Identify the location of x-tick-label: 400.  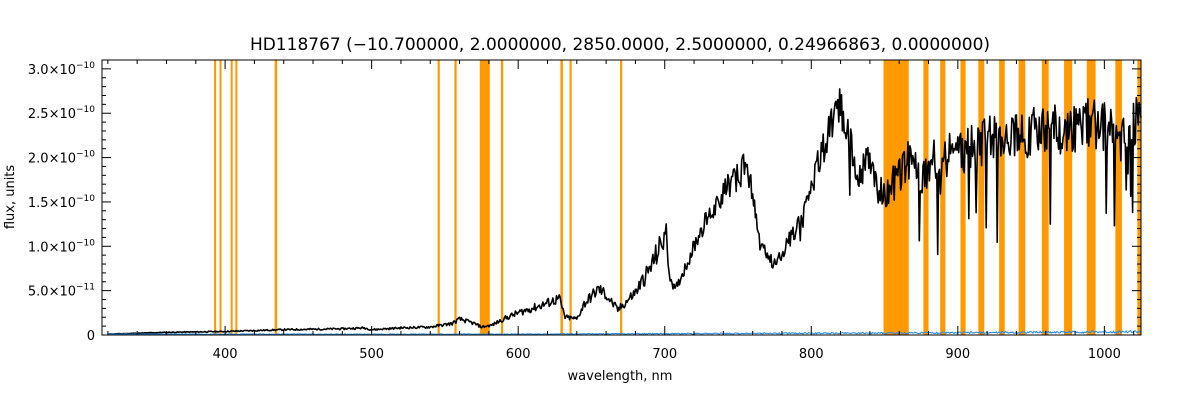
(225, 354).